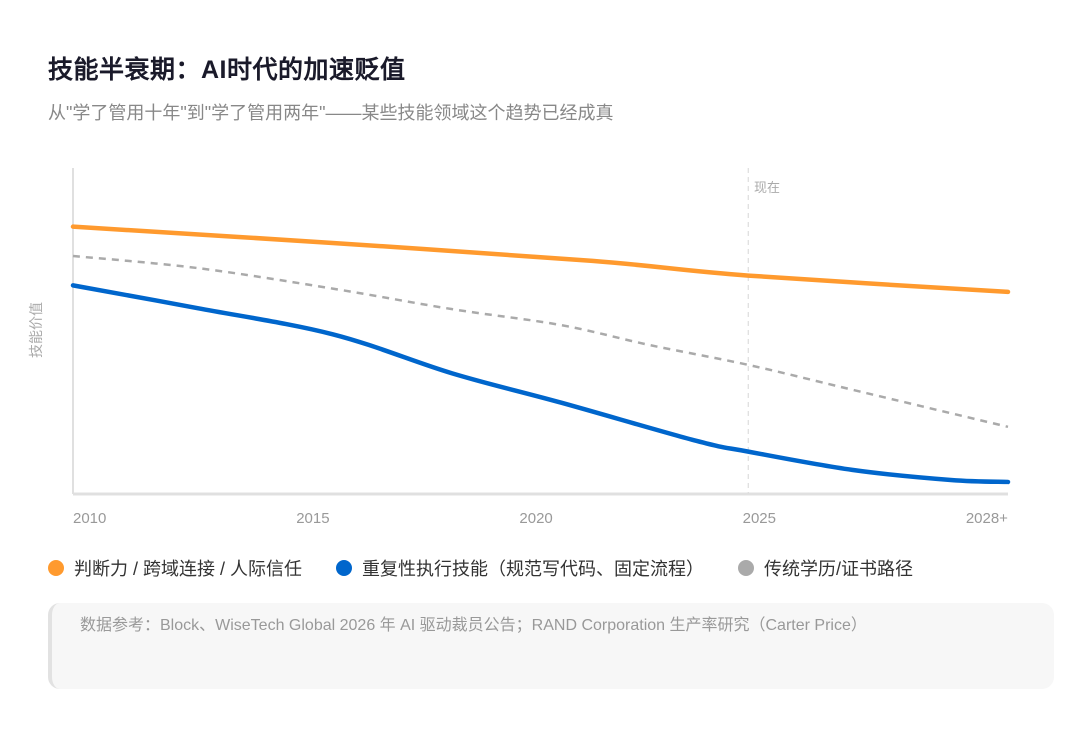  What do you see at coordinates (36, 330) in the screenshot?
I see `y-axis-label: 技能价值` at bounding box center [36, 330].